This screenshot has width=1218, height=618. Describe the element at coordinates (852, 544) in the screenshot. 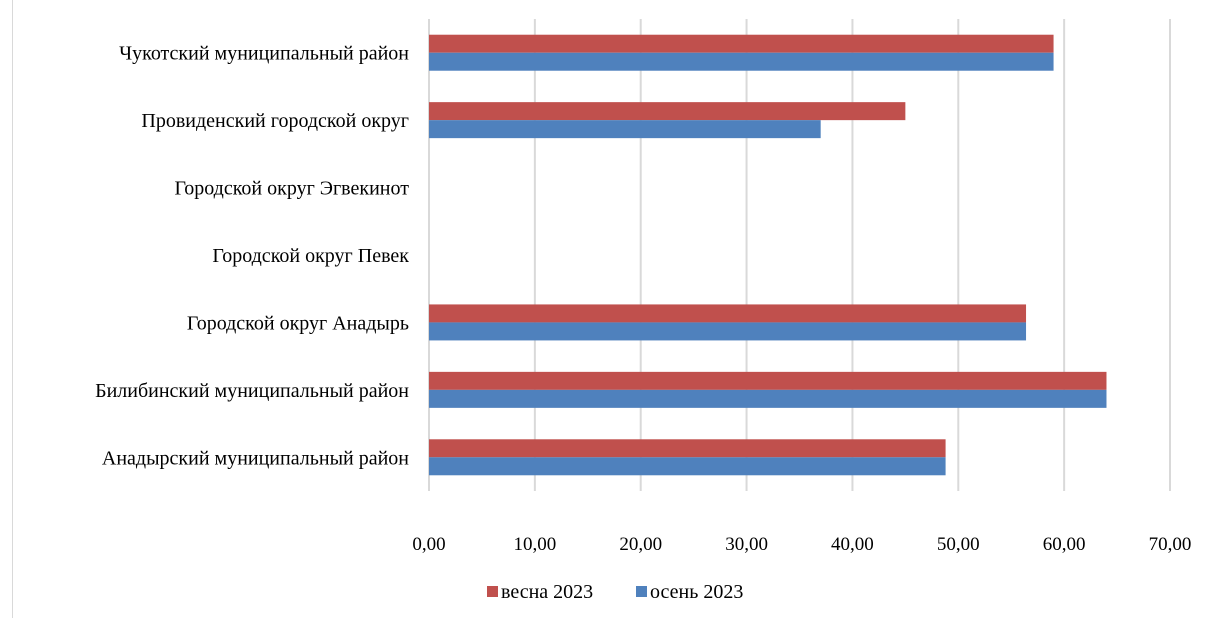

I see `x-tick-label: 40,00` at that location.